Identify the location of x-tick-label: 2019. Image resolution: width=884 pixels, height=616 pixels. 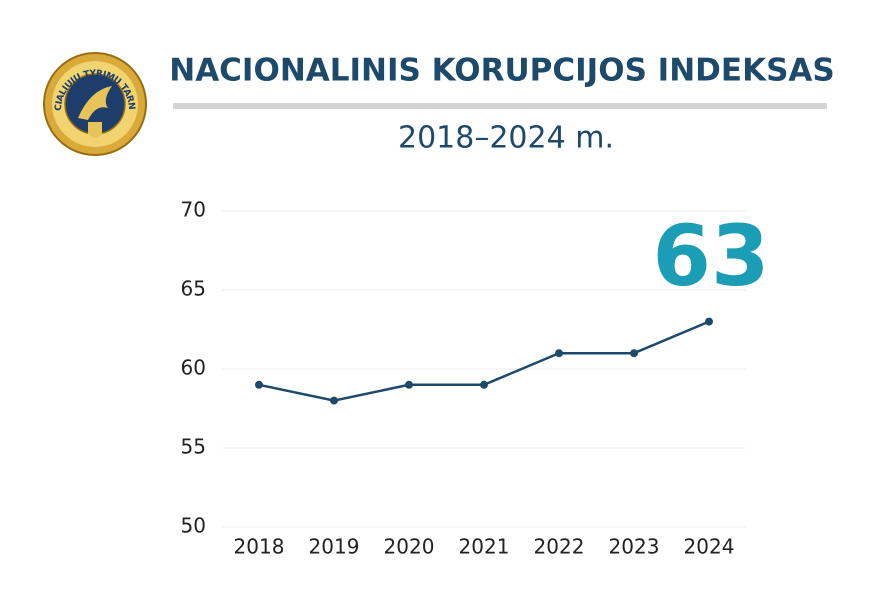
(334, 547).